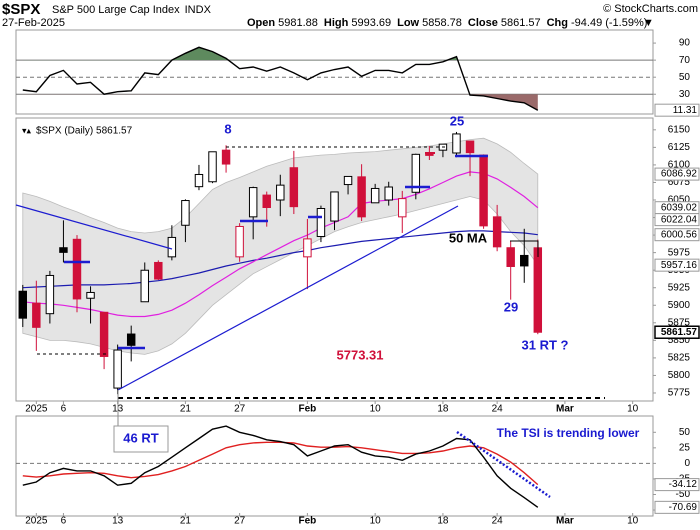 The height and width of the screenshot is (530, 700). Describe the element at coordinates (679, 219) in the screenshot. I see `value-box-label: 6022.04` at that location.